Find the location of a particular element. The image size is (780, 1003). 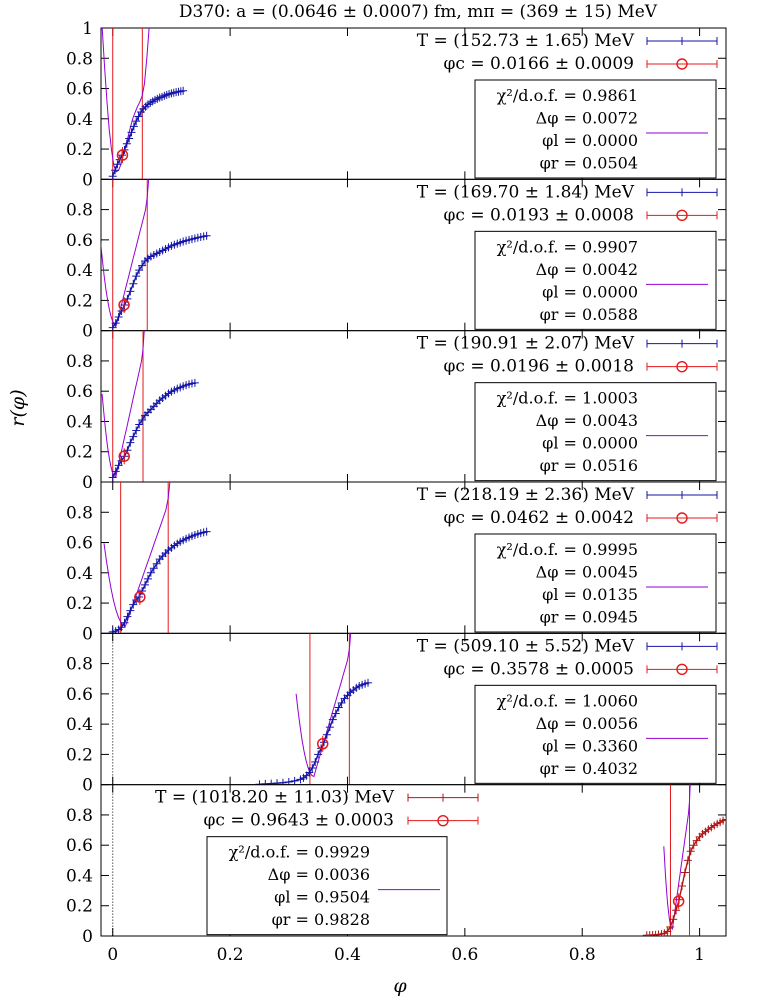

legend-phic-label: φc = 0.0166 ± 0.0009 is located at coordinates (539, 64).